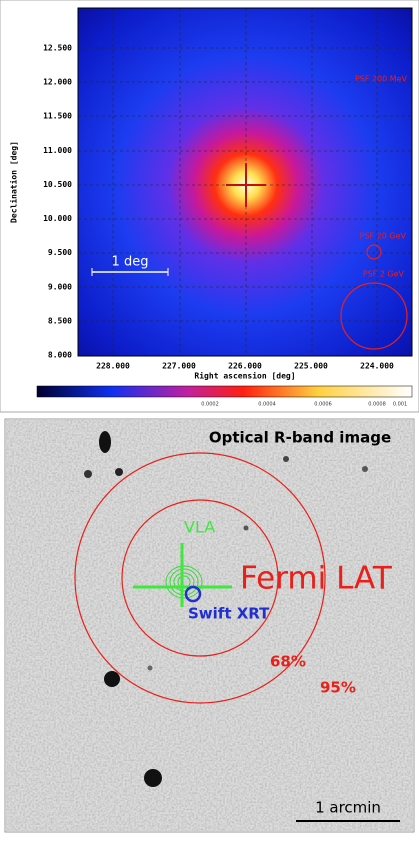 The height and width of the screenshot is (841, 419). I want to click on colorbar-tick-label: 0.0004, so click(267, 405).